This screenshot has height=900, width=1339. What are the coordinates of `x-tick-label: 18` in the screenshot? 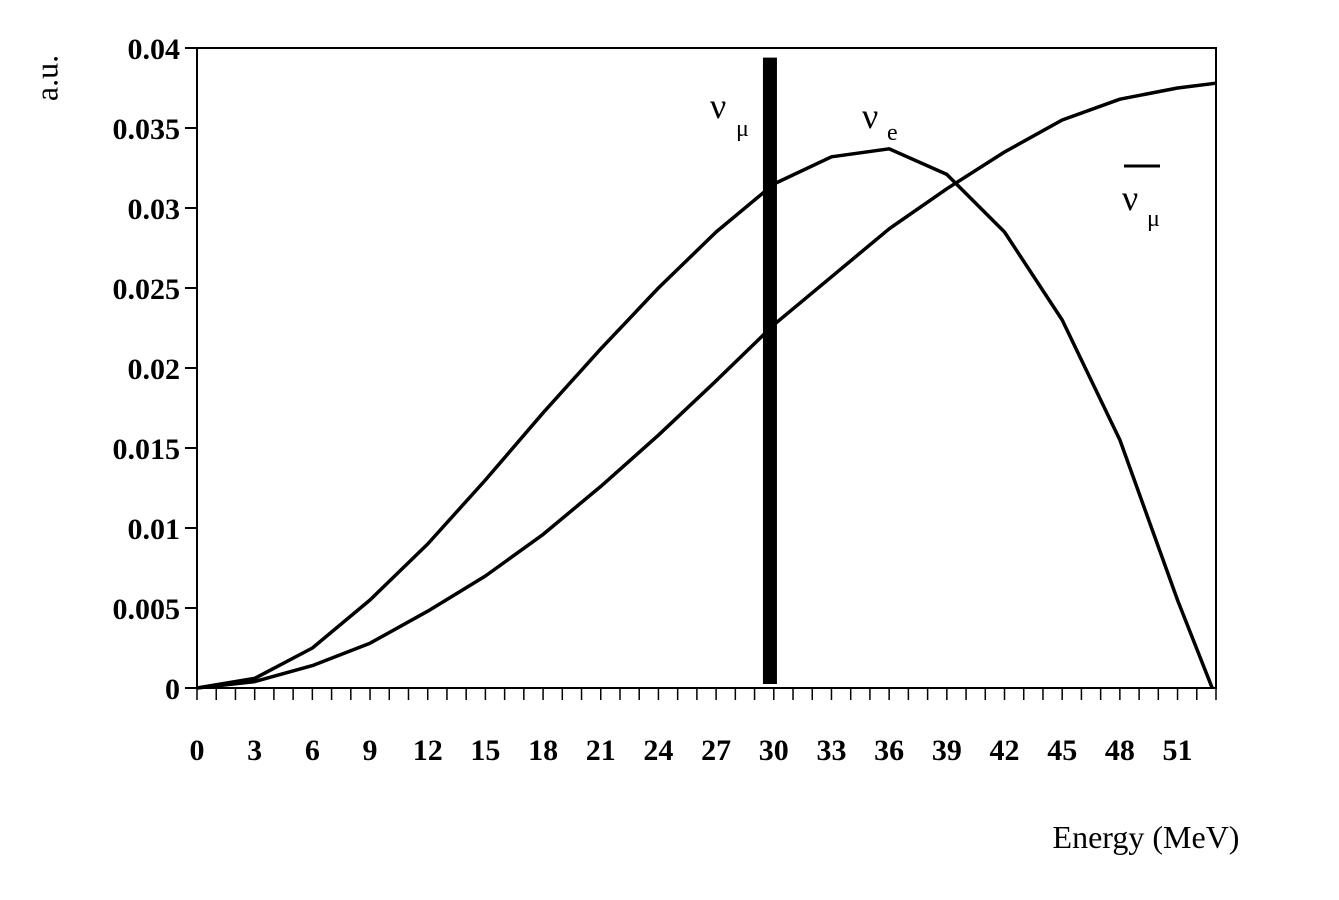 It's located at (543, 750).